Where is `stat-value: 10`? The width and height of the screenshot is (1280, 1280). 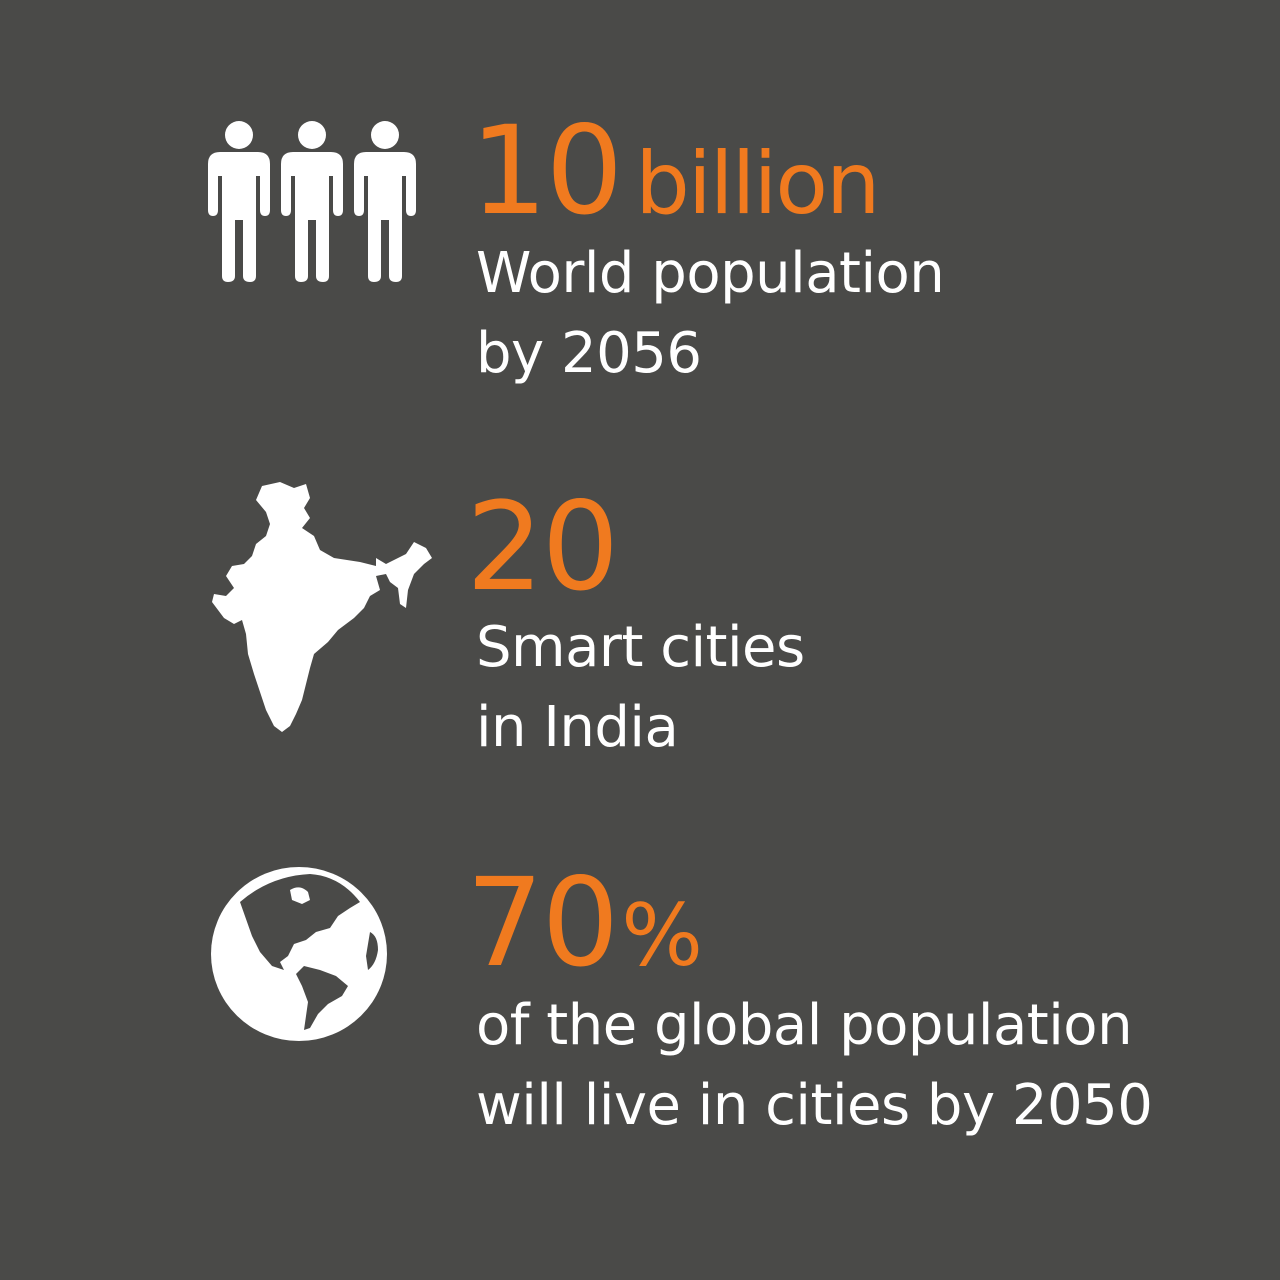
stat-value: 10 is located at coordinates (546, 171).